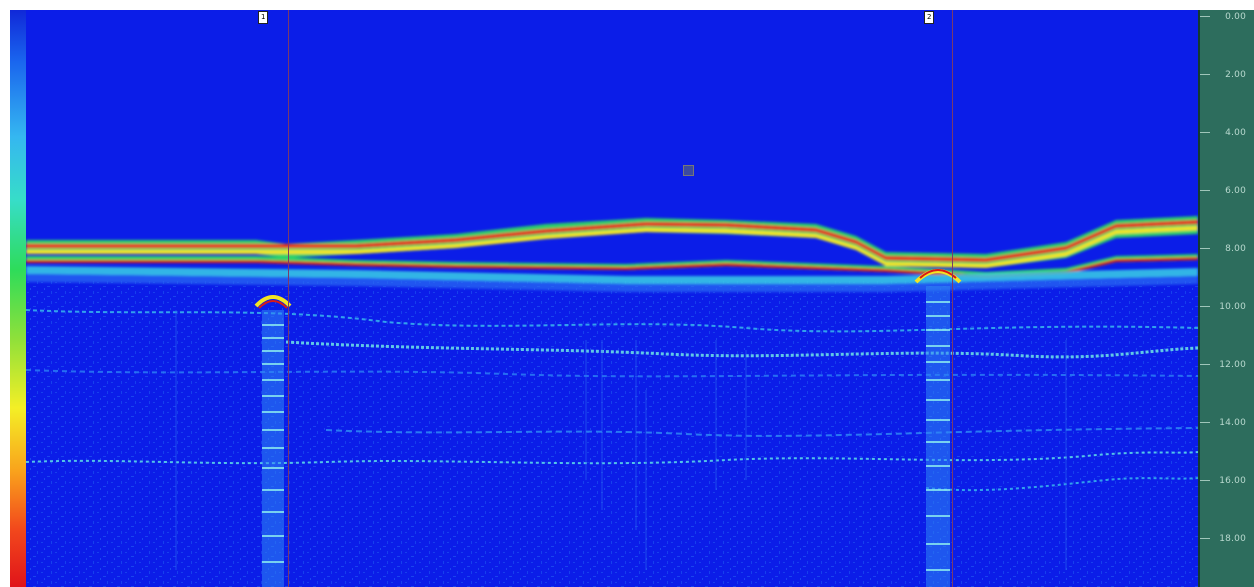 This screenshot has height=587, width=1254. Describe the element at coordinates (1235, 75) in the screenshot. I see `depth-tick-label: 2.00` at that location.